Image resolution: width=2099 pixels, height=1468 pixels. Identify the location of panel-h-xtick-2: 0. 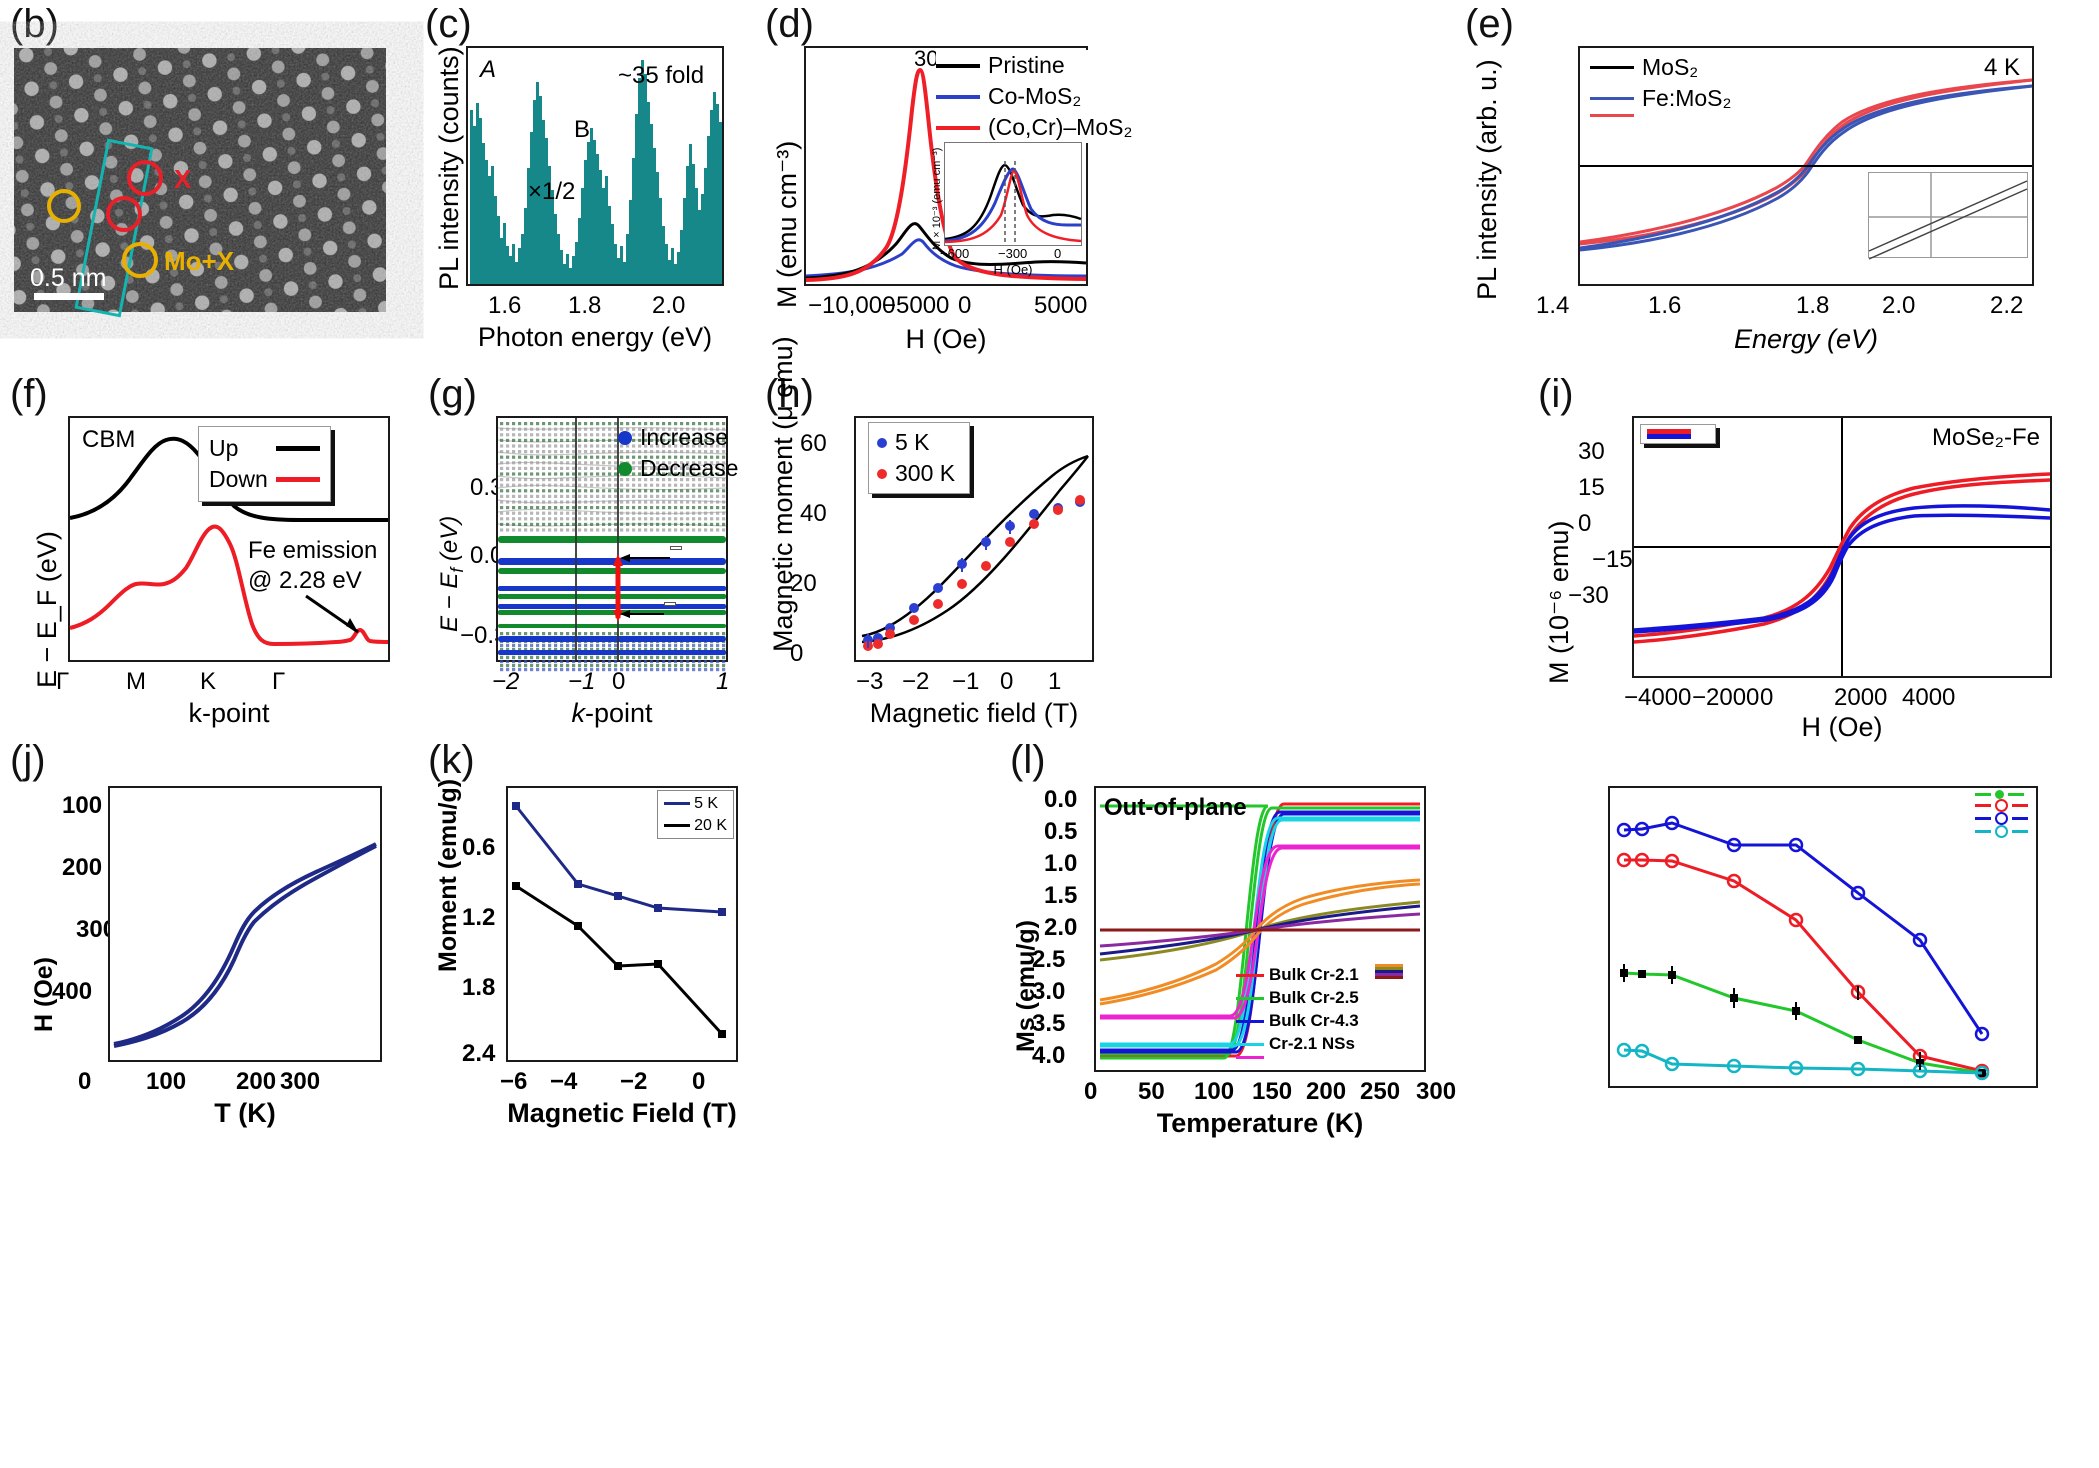
(1767, 697).